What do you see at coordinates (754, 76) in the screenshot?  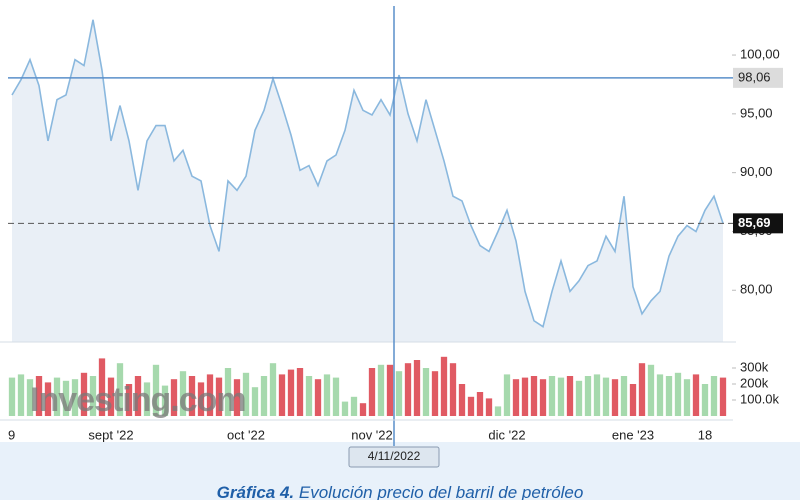 I see `crosshair-value-label: 98,06` at bounding box center [754, 76].